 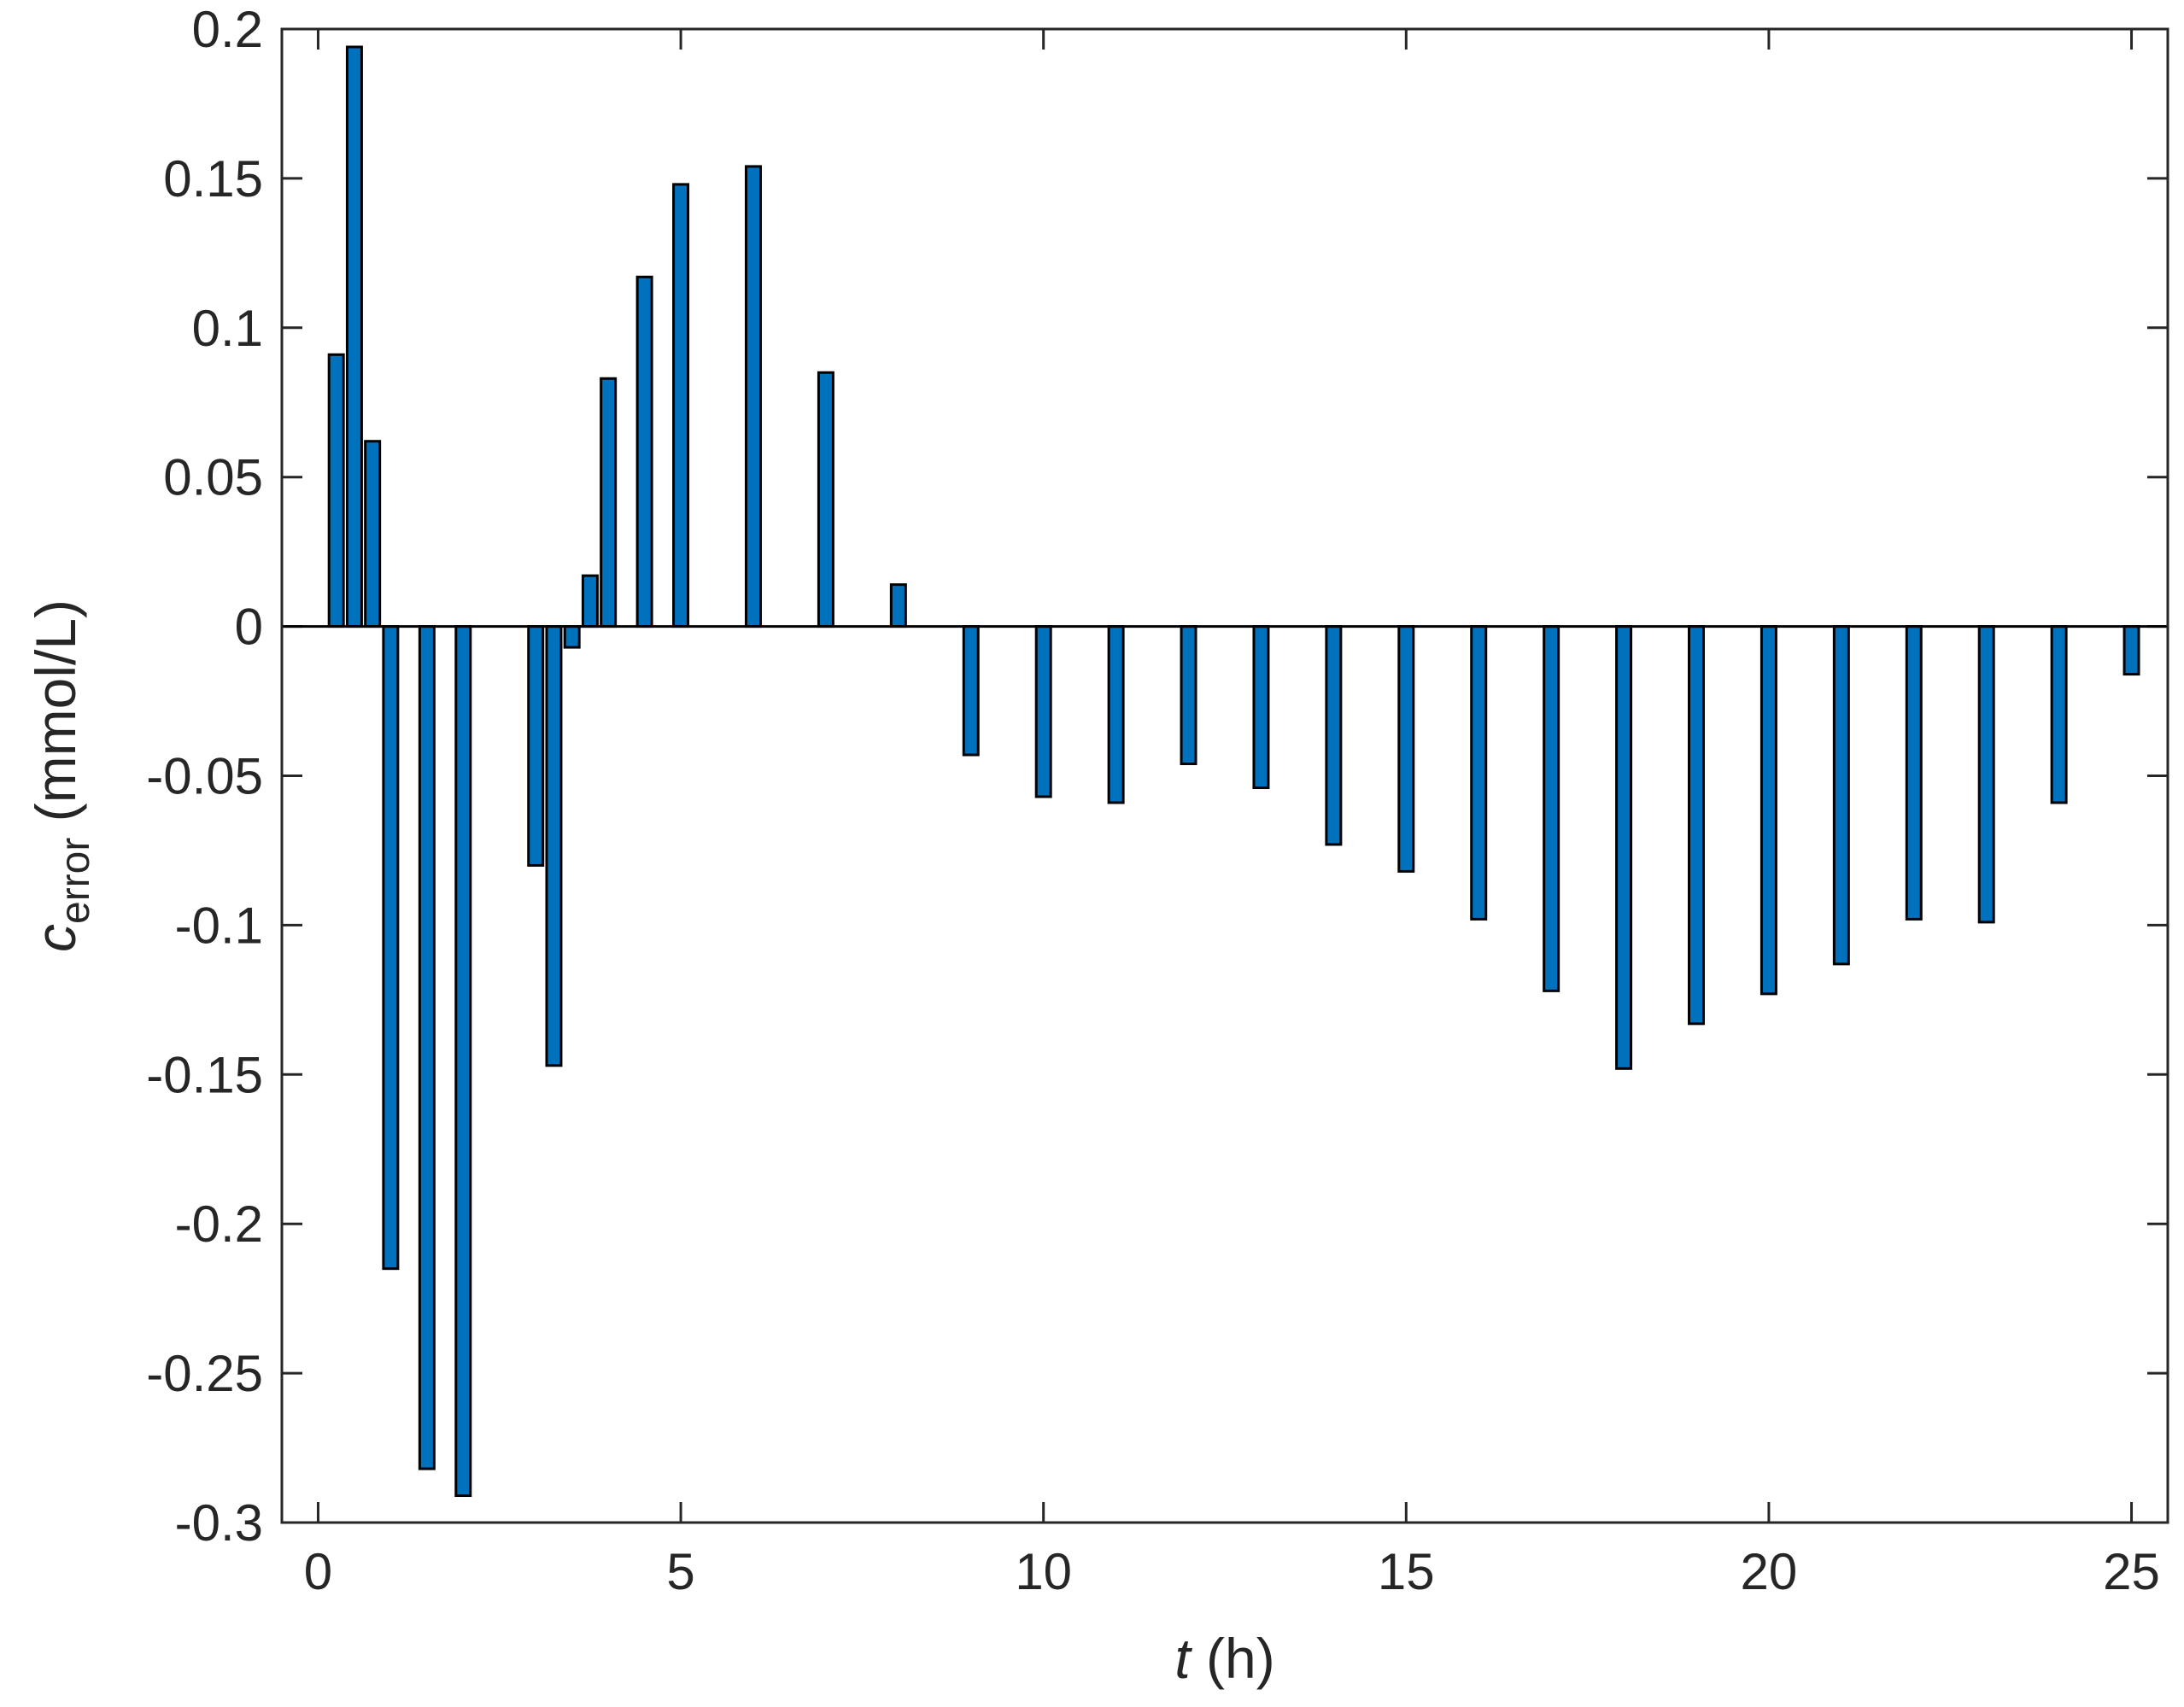 What do you see at coordinates (213, 478) in the screenshot?
I see `y-tick-label-3: 0.05` at bounding box center [213, 478].